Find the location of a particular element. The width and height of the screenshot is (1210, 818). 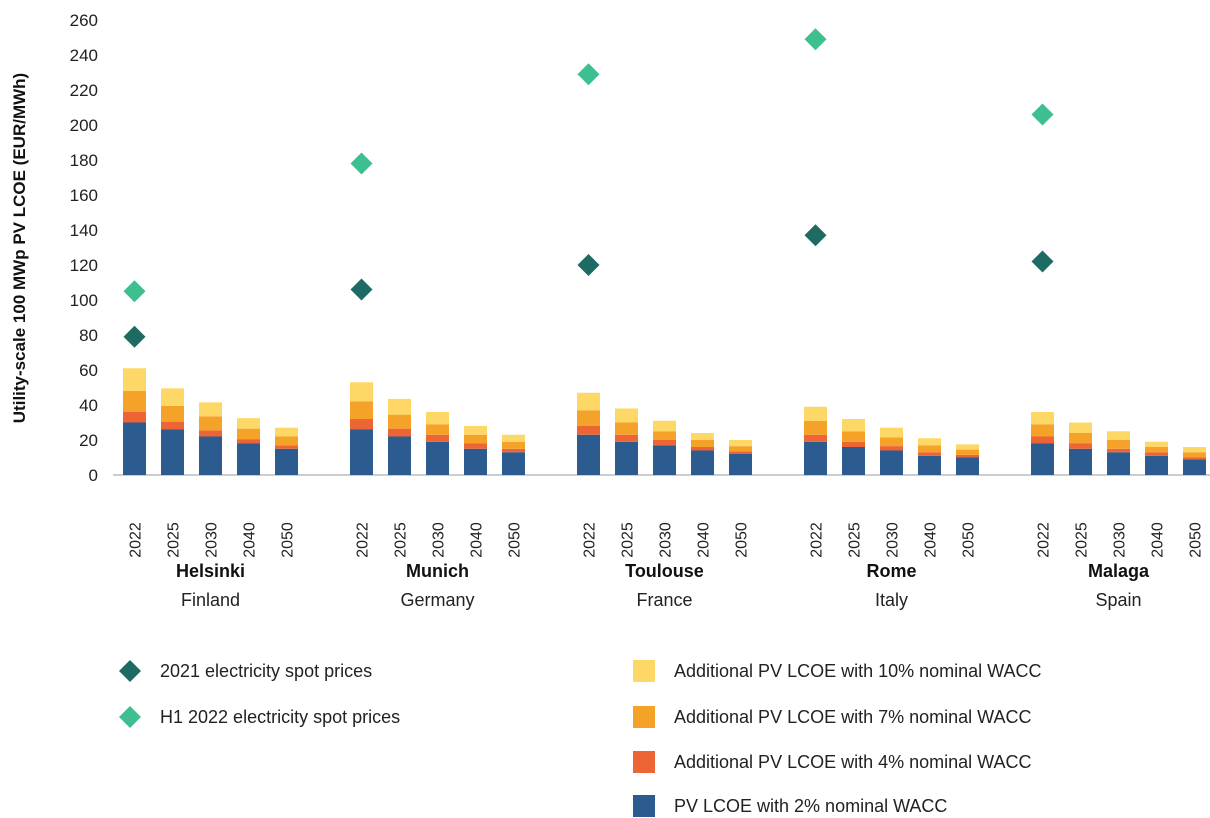

legend-swatch-base is located at coordinates (644, 806).